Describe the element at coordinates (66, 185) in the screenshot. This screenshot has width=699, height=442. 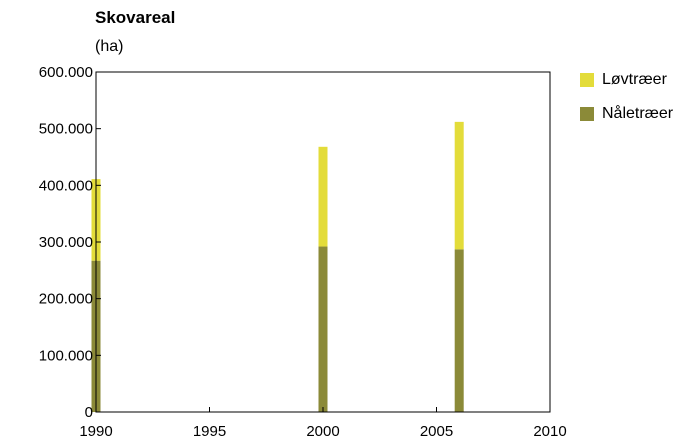
I see `y-tick-label: 400.000` at that location.